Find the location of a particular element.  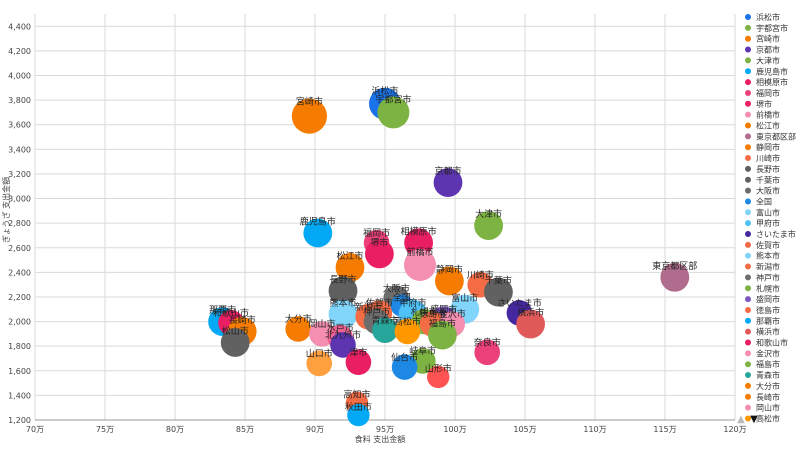

legend-item-label: 長崎市 is located at coordinates (768, 397).